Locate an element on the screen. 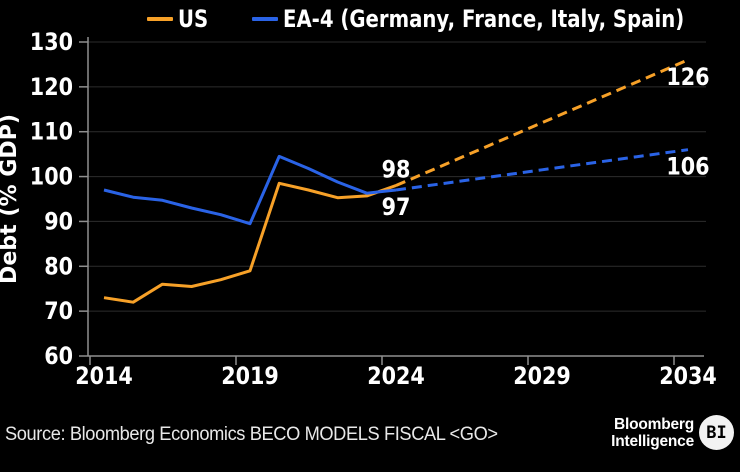 The height and width of the screenshot is (472, 740). y-tick-label: 100 is located at coordinates (51, 177).